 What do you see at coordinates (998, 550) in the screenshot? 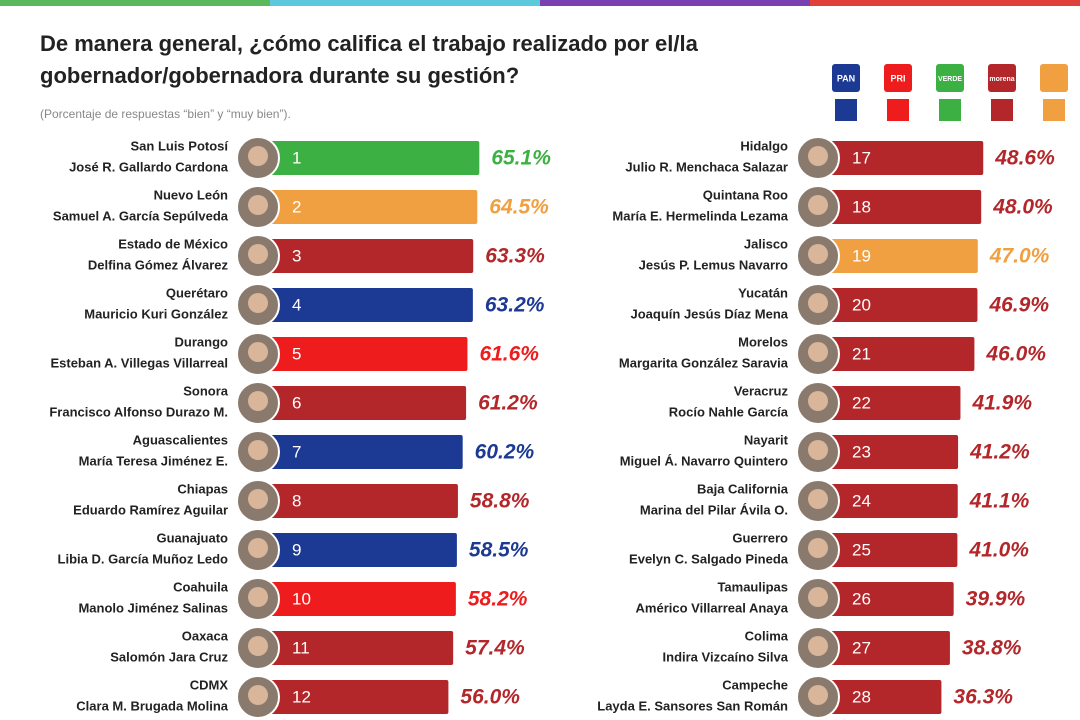
I see `value-label: 41.0%` at bounding box center [998, 550].